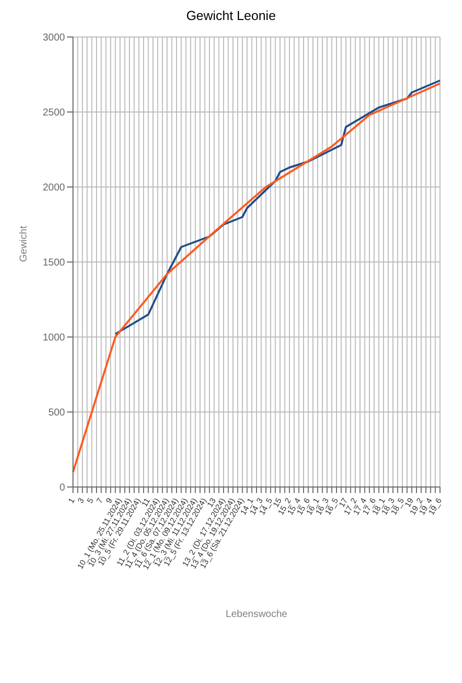  Describe the element at coordinates (54, 263) in the screenshot. I see `y-tick-label: 1500` at that location.